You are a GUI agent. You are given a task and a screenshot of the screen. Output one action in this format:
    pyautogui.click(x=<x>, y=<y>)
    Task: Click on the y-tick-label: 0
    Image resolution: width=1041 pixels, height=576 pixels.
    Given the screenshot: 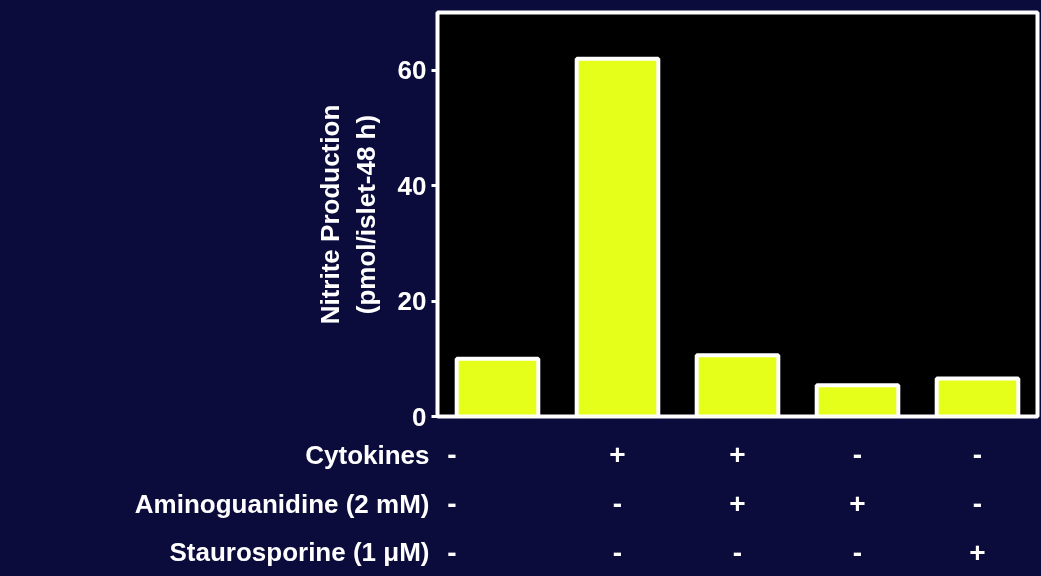 What is the action you would take?
    pyautogui.click(x=419, y=416)
    